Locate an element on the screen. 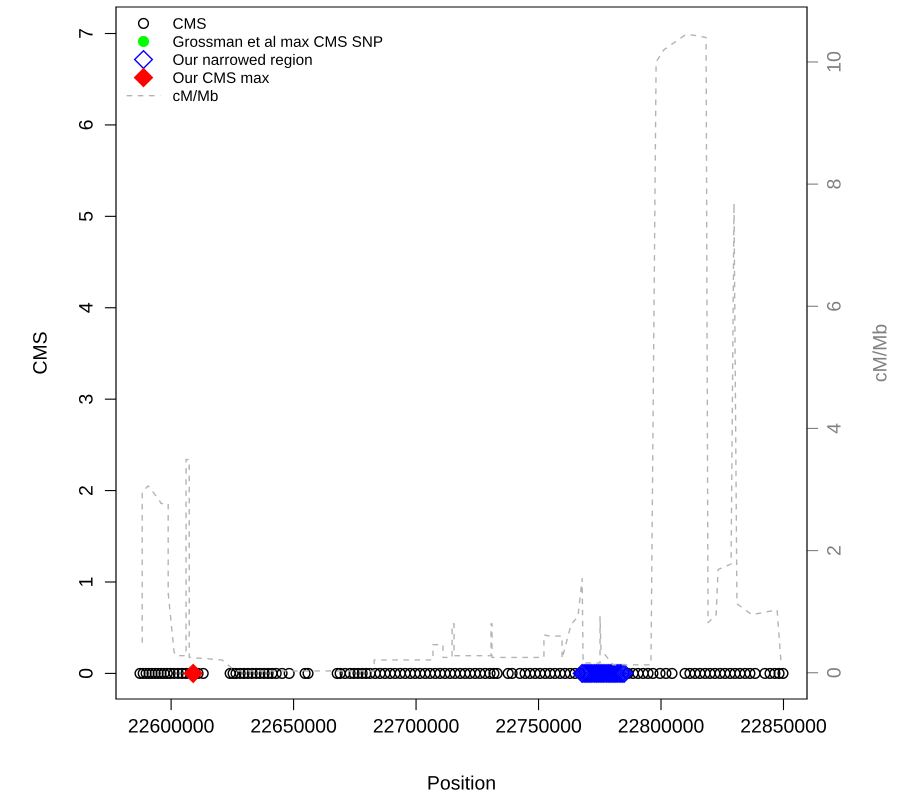 Image resolution: width=912 pixels, height=808 pixels. x-axis-title: Position is located at coordinates (461, 782).